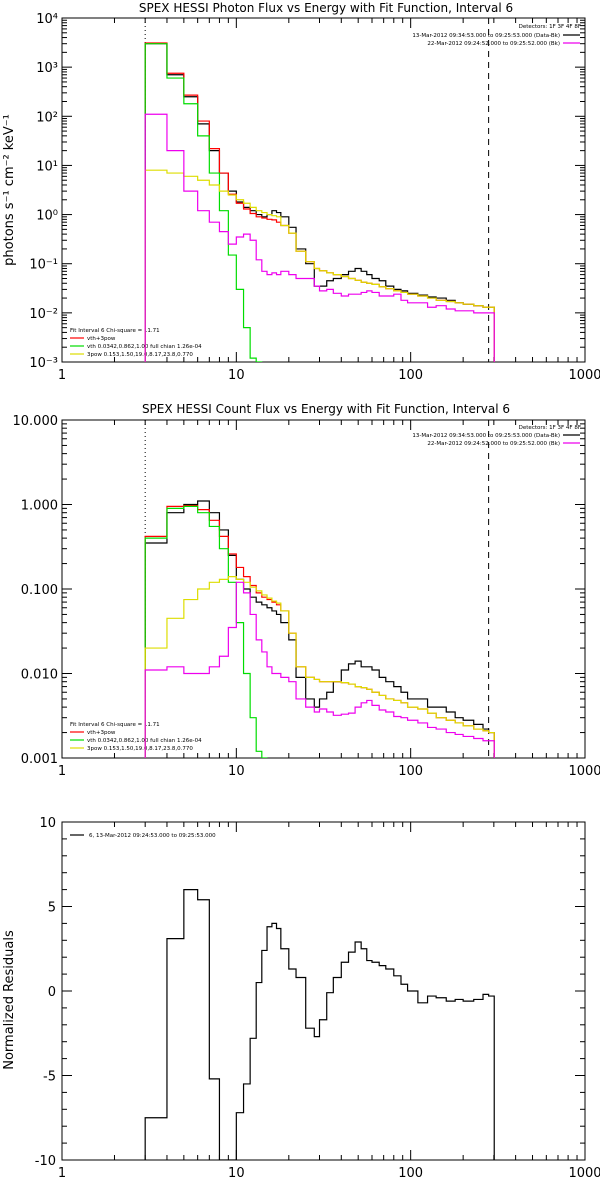 The image size is (600, 1200). I want to click on series-line-data-bk, so click(319, 629).